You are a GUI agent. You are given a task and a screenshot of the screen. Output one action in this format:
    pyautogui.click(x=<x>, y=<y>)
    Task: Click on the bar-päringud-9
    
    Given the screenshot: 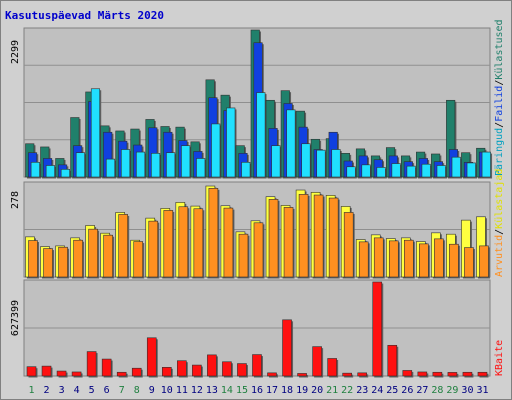 What is the action you would take?
    pyautogui.click(x=156, y=165)
    